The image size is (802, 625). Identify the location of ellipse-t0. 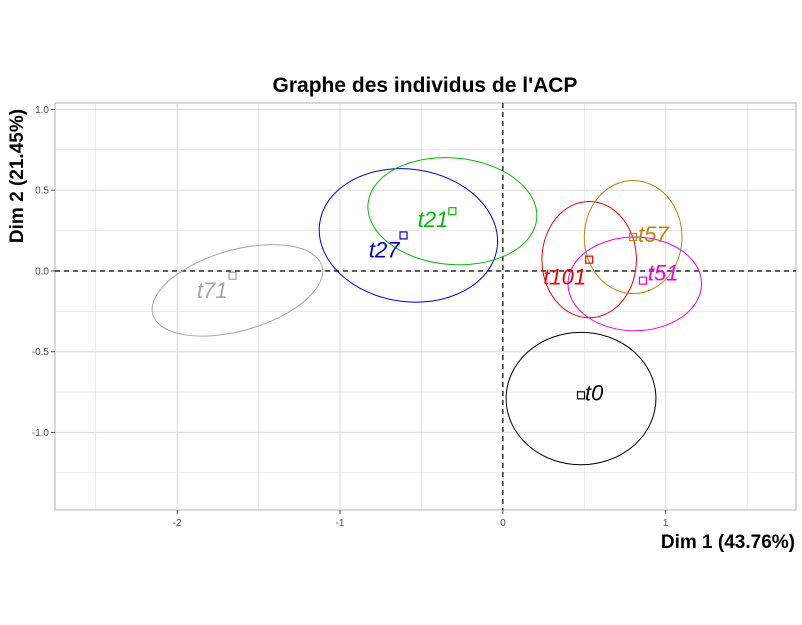
(581, 398).